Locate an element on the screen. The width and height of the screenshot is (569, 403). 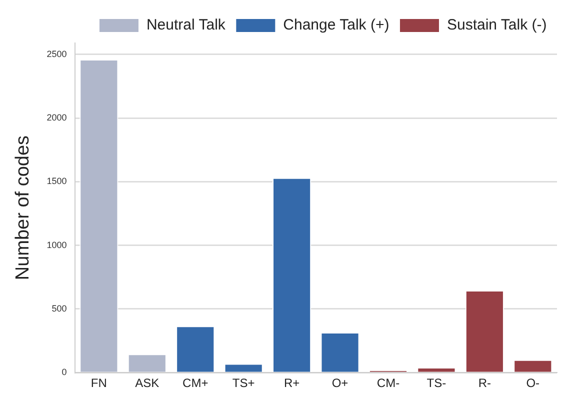
x-tick-label: FN is located at coordinates (98, 383).